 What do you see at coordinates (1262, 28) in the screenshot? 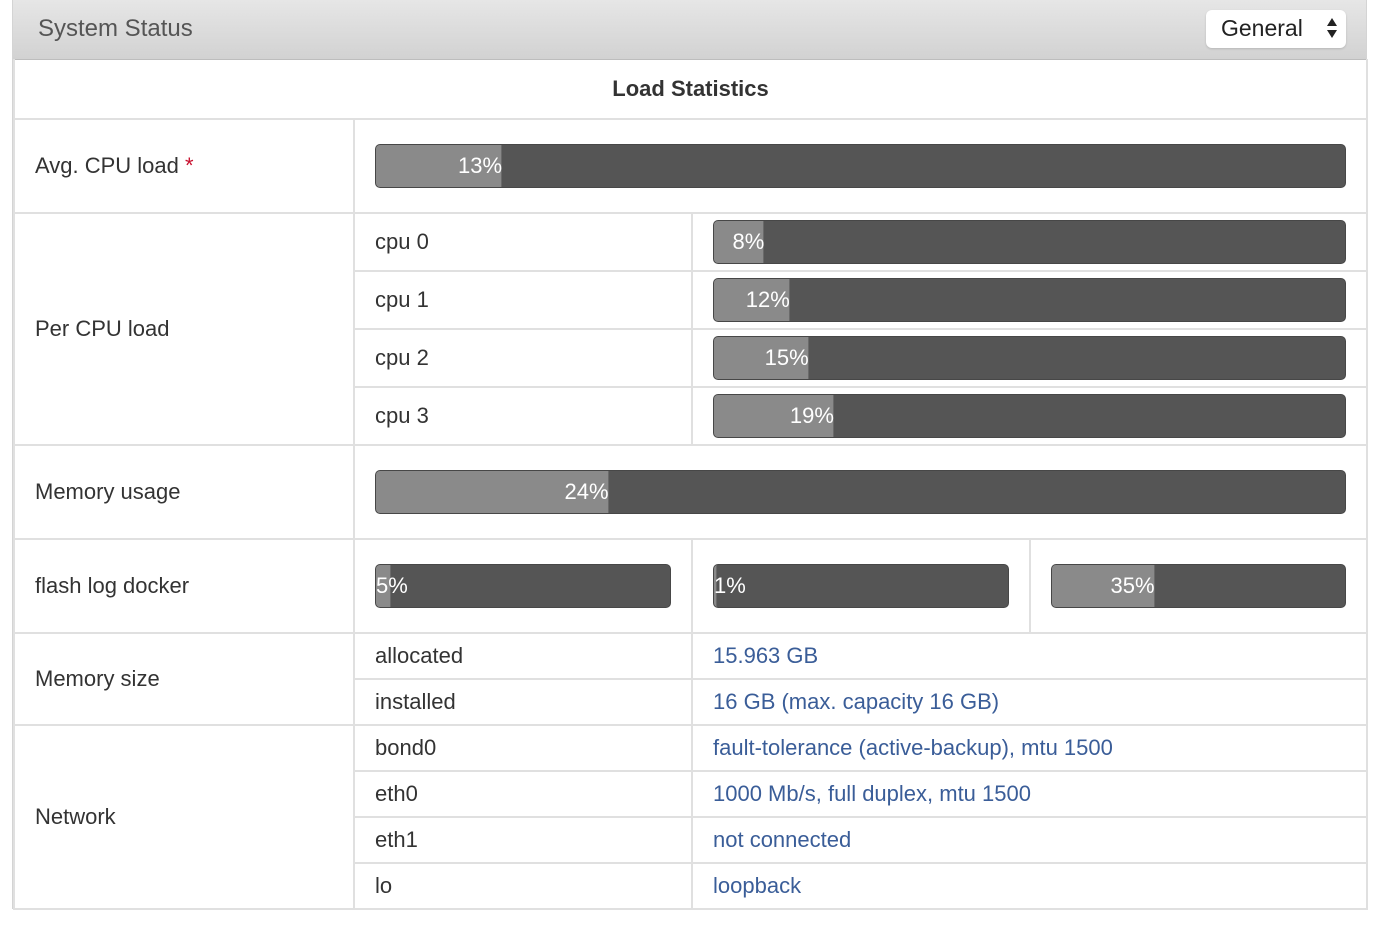
I see `view-select-value: General` at bounding box center [1262, 28].